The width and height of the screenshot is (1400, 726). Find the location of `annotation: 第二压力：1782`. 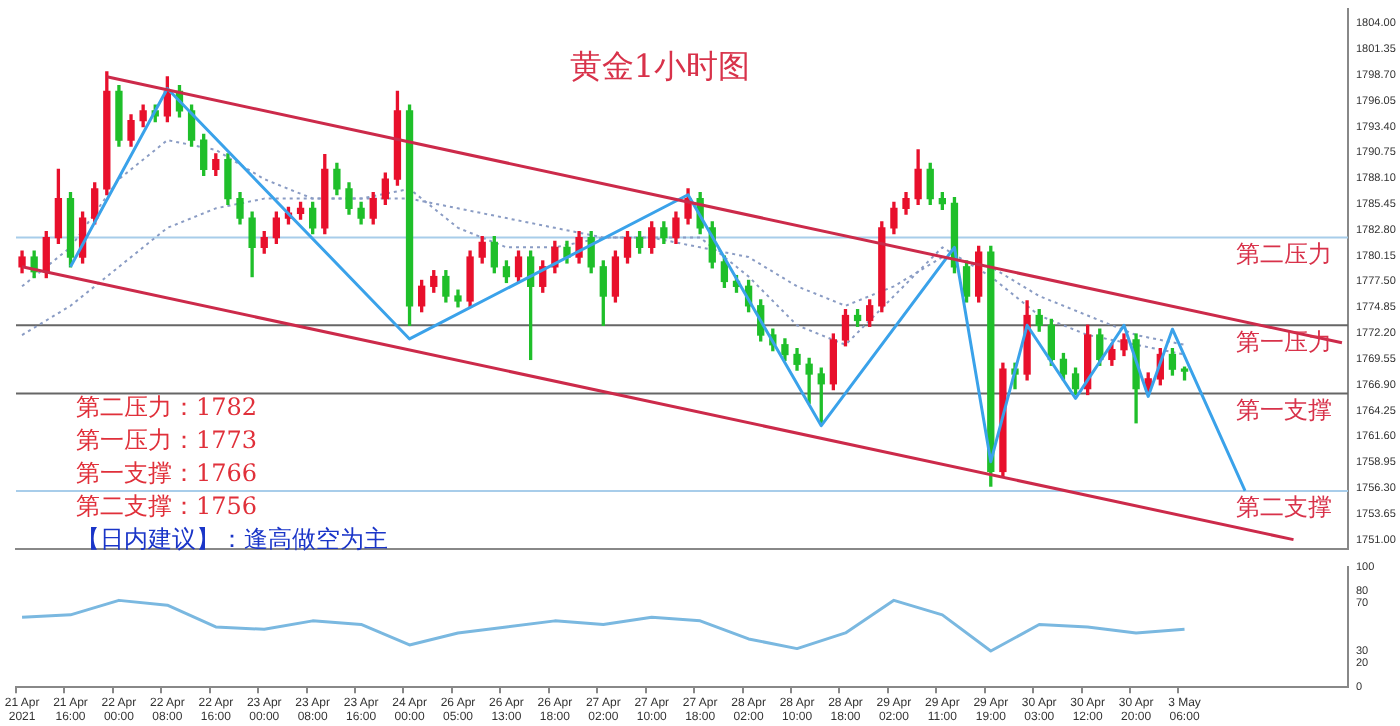

annotation: 第二压力：1782 is located at coordinates (167, 406).